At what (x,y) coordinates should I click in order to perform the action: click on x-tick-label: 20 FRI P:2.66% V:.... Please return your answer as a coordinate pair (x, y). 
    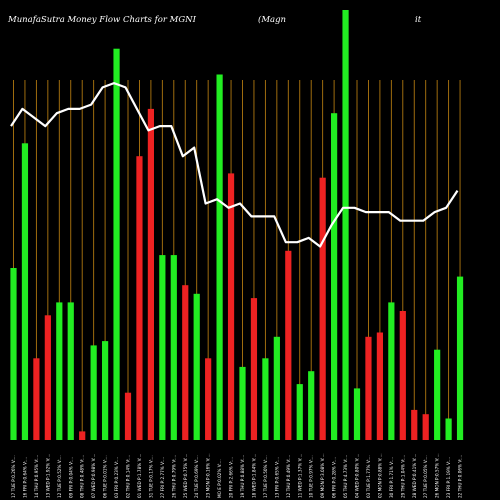
    Looking at the image, I should click on (231, 477).